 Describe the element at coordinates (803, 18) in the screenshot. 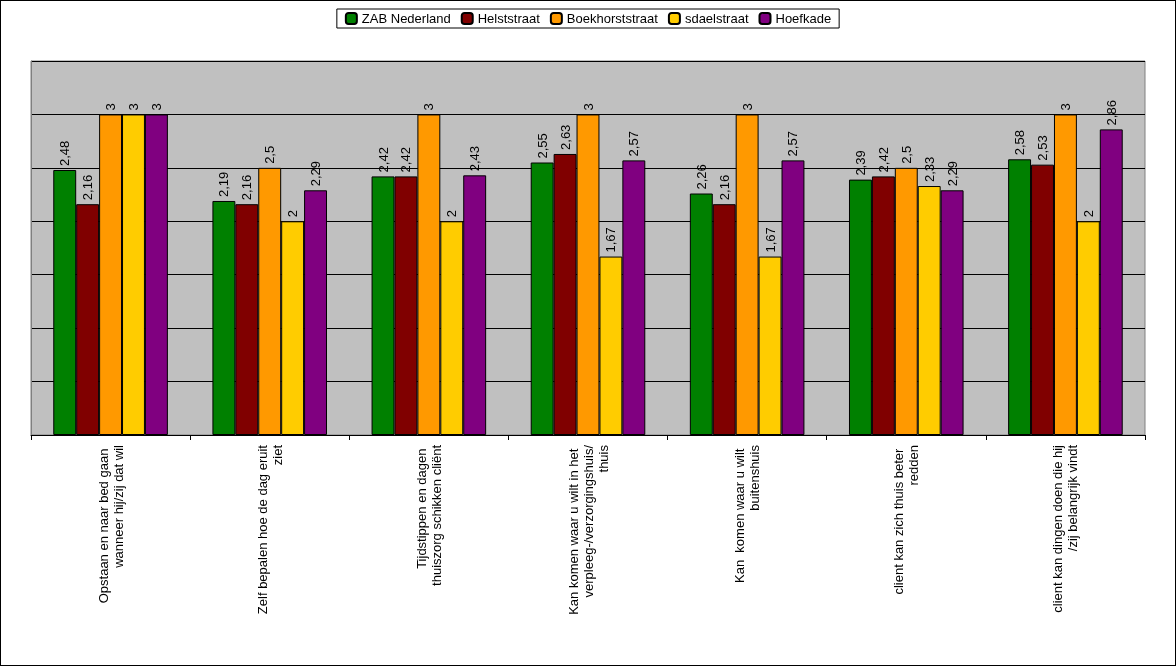

I see `legend-label: Hoefkade` at that location.